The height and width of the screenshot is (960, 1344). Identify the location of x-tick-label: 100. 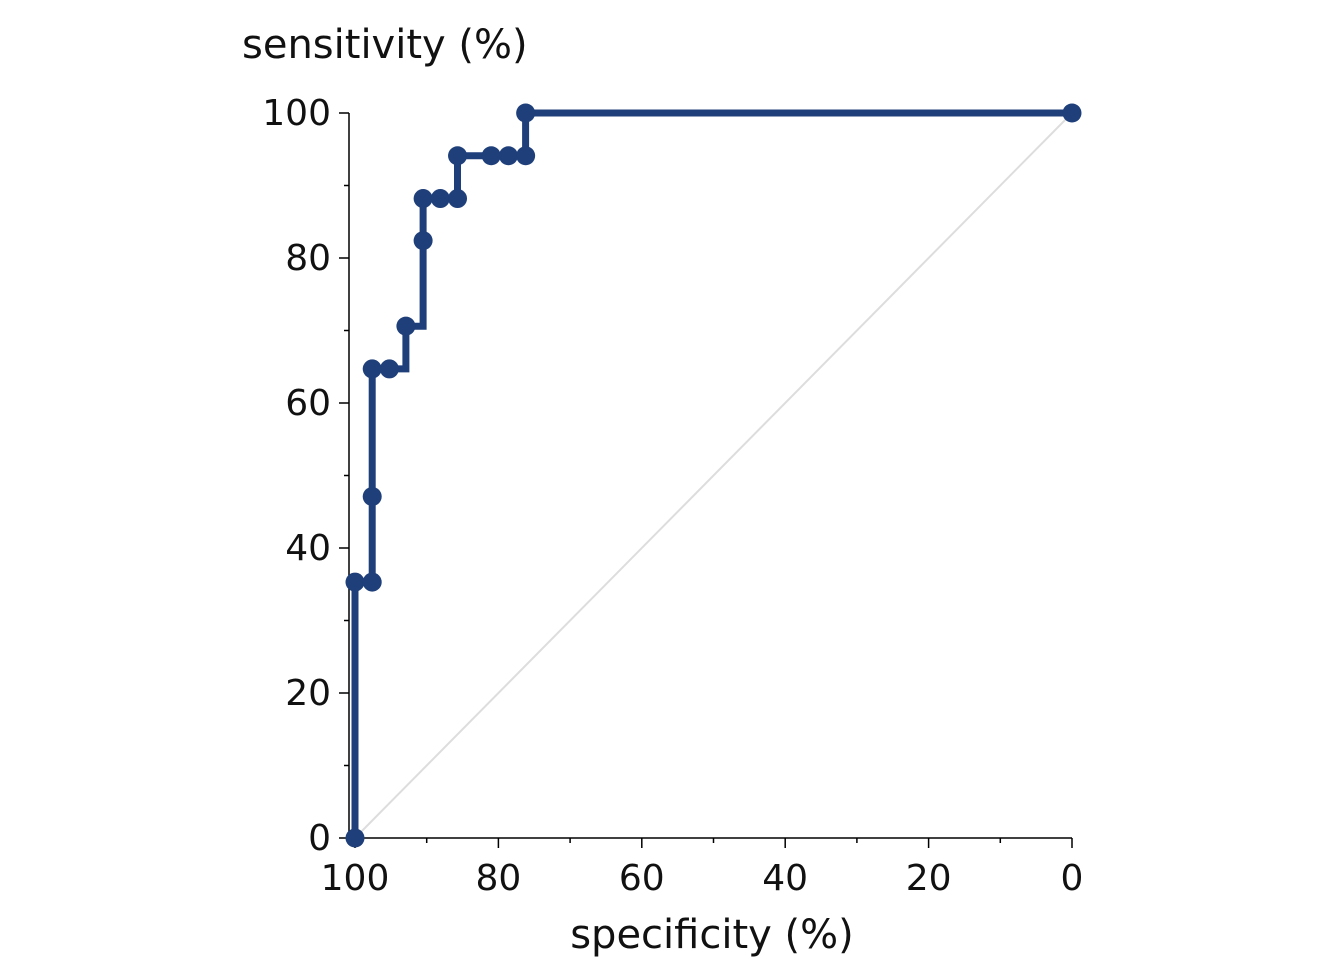
(355, 878).